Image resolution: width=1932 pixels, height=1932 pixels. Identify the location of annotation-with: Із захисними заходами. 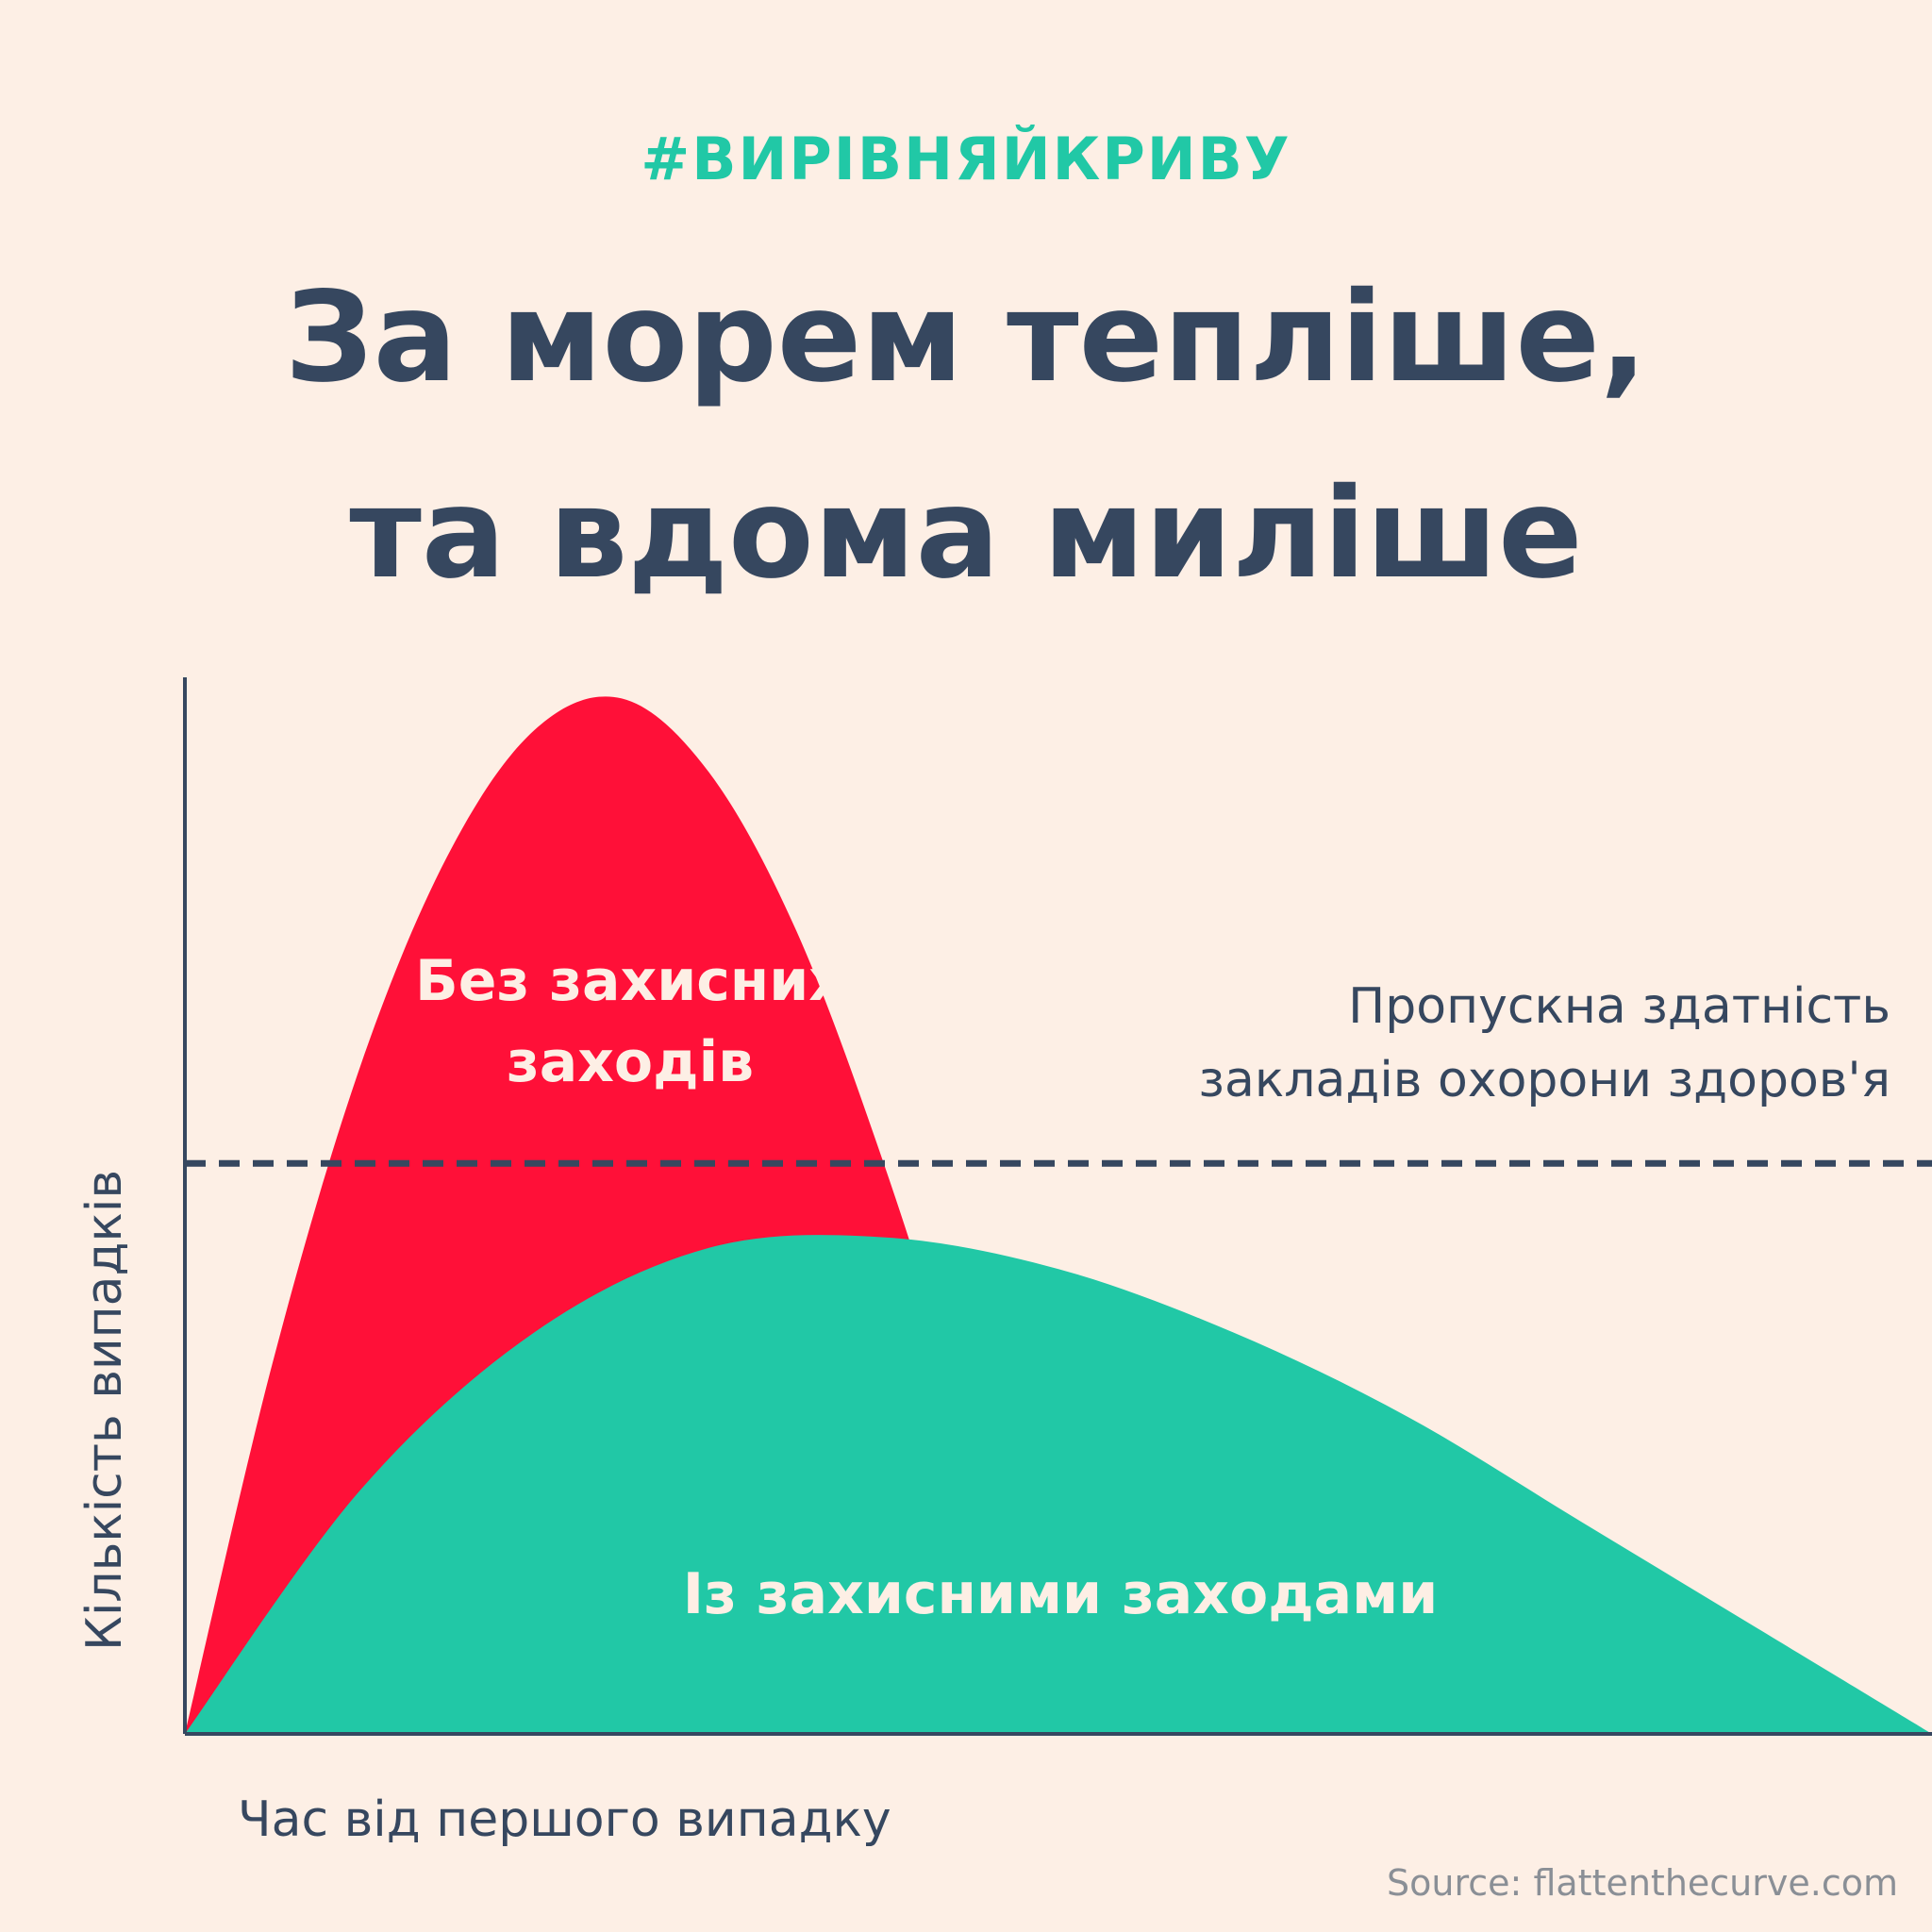
(1061, 1594).